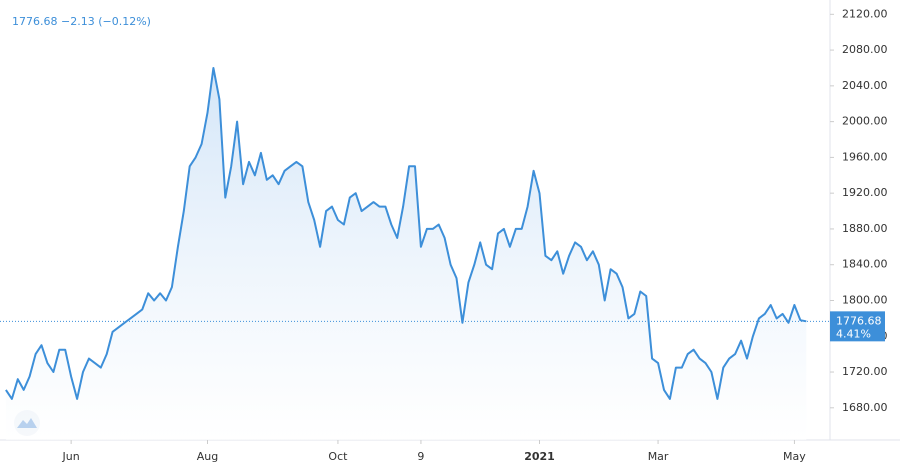 This screenshot has width=900, height=474. Describe the element at coordinates (865, 192) in the screenshot. I see `y-tick-label: 1920.00` at that location.